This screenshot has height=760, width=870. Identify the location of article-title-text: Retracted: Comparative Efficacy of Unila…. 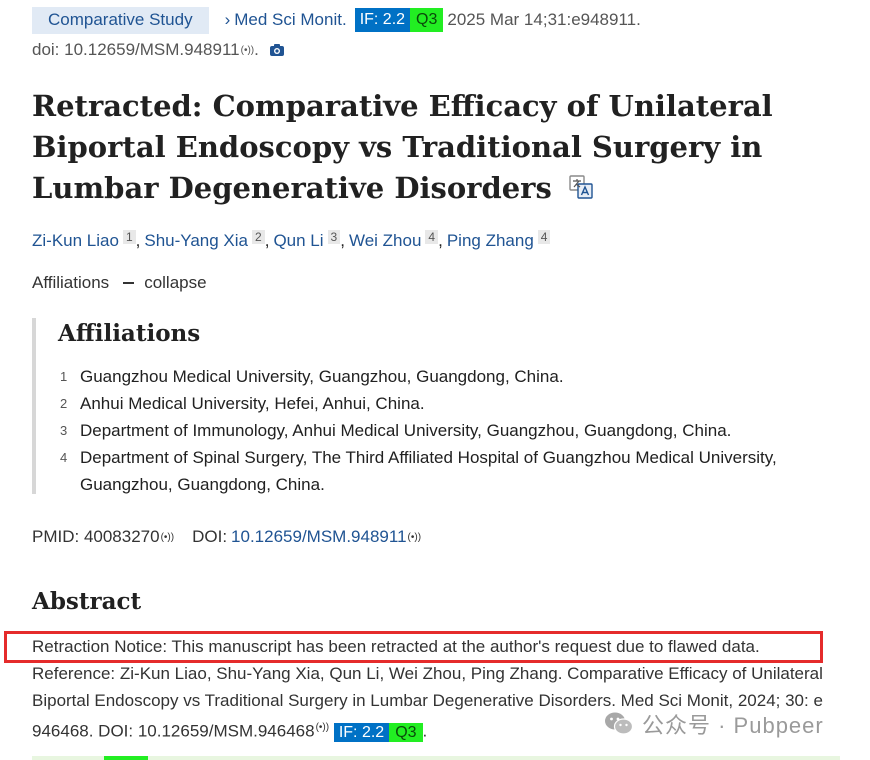
(402, 147).